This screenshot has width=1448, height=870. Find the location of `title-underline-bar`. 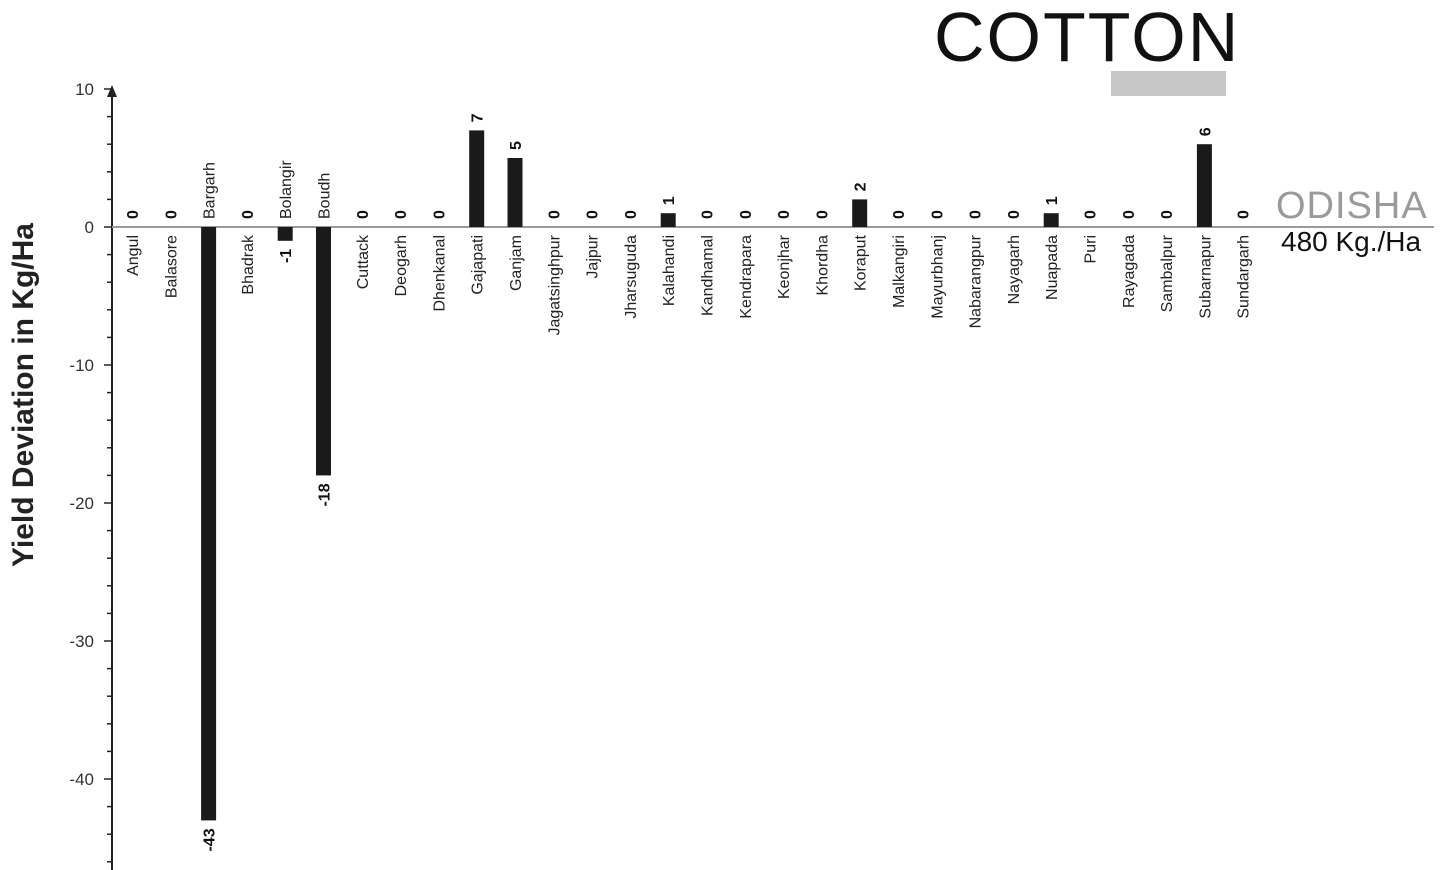

title-underline-bar is located at coordinates (1168, 83).